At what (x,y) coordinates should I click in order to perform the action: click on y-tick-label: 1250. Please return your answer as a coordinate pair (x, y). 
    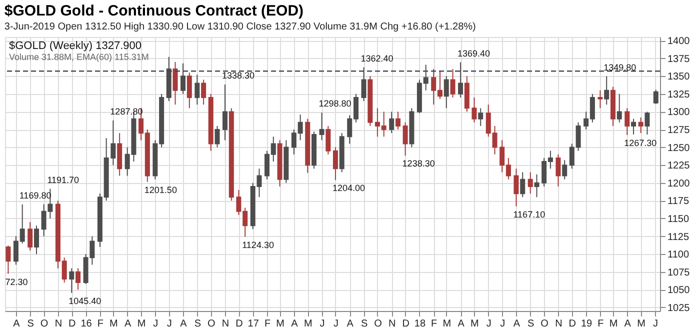
    Looking at the image, I should click on (679, 148).